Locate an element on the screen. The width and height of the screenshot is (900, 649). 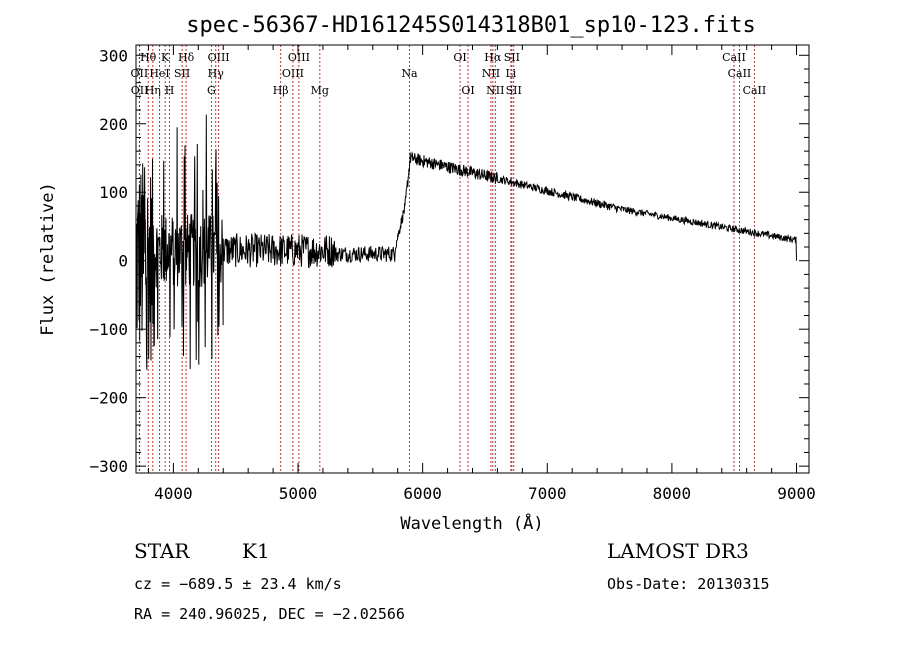
x-axis-title: Wavelength (Å) is located at coordinates (471, 523).